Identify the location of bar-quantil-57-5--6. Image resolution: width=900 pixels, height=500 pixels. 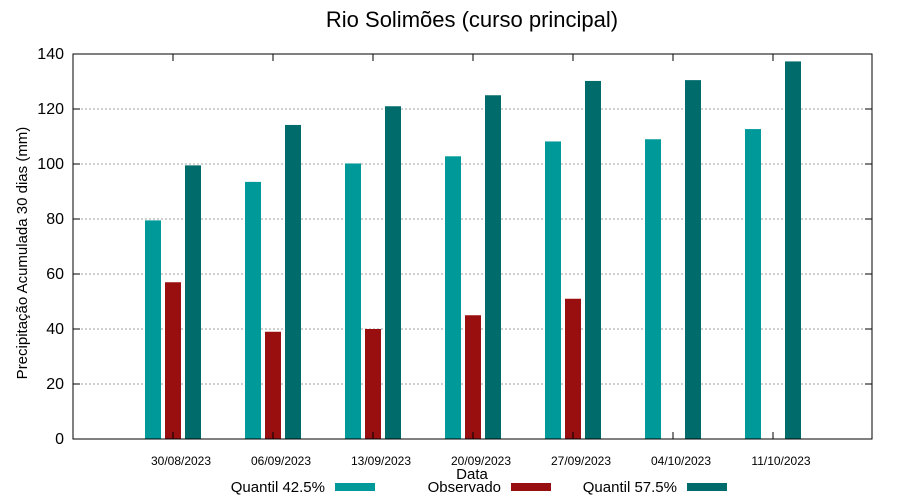
(793, 250).